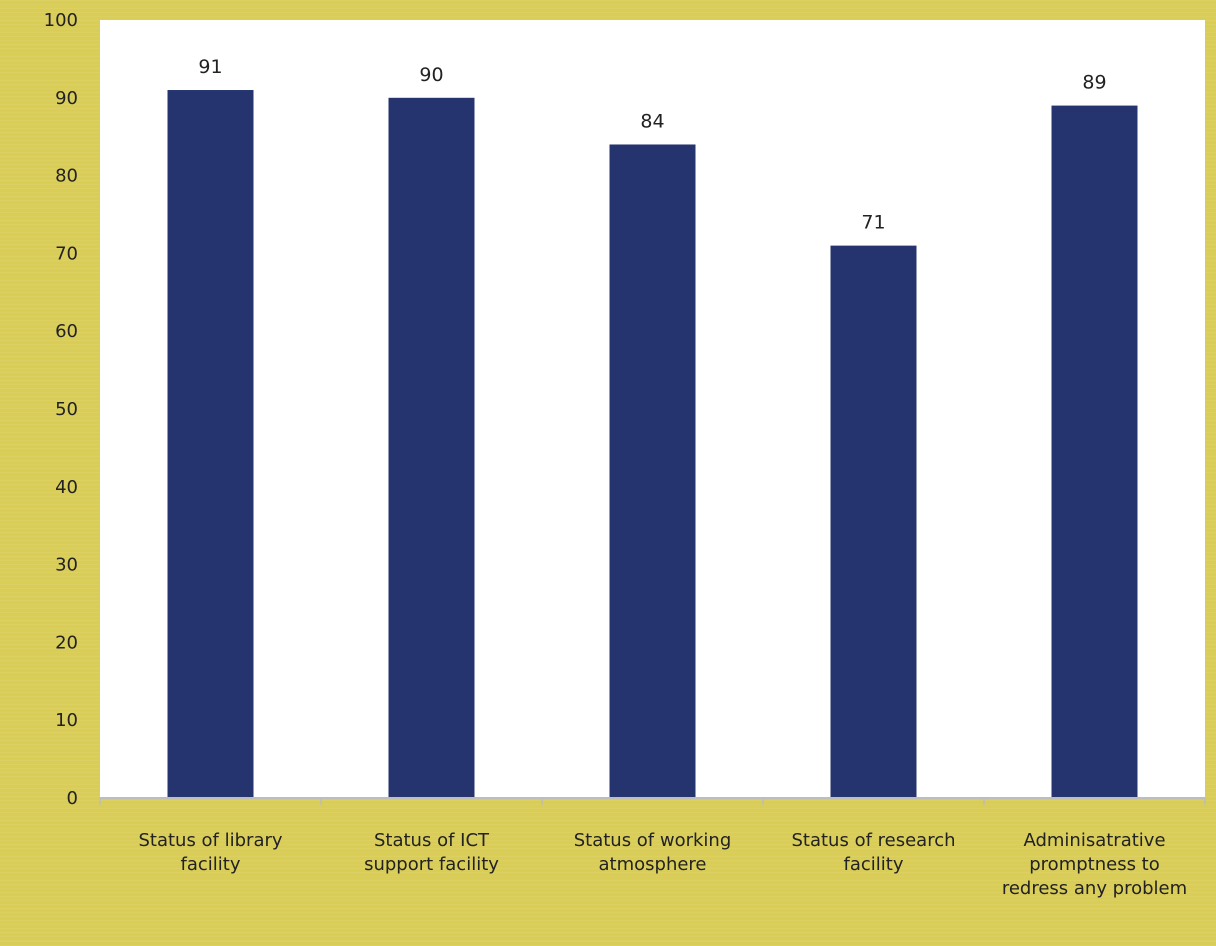 Image resolution: width=1216 pixels, height=946 pixels. What do you see at coordinates (873, 223) in the screenshot?
I see `bar-value-label: 71` at bounding box center [873, 223].